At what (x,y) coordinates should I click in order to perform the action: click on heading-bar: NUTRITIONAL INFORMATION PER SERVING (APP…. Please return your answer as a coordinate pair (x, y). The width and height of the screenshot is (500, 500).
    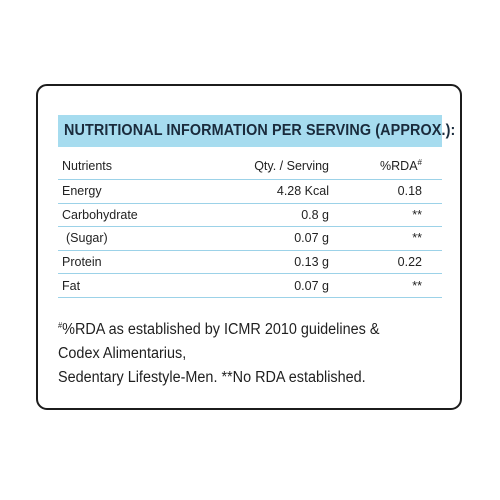
    Looking at the image, I should click on (256, 131).